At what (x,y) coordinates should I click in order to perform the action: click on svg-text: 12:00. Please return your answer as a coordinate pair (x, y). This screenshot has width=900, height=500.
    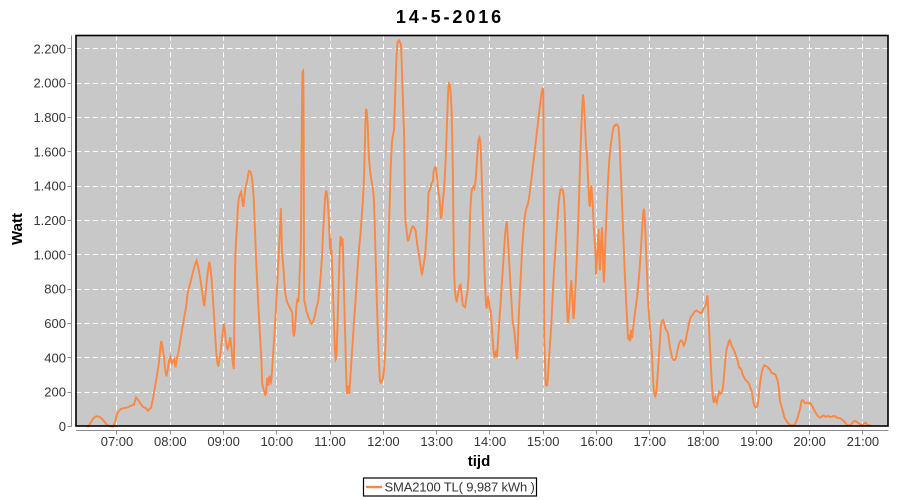
    Looking at the image, I should click on (383, 441).